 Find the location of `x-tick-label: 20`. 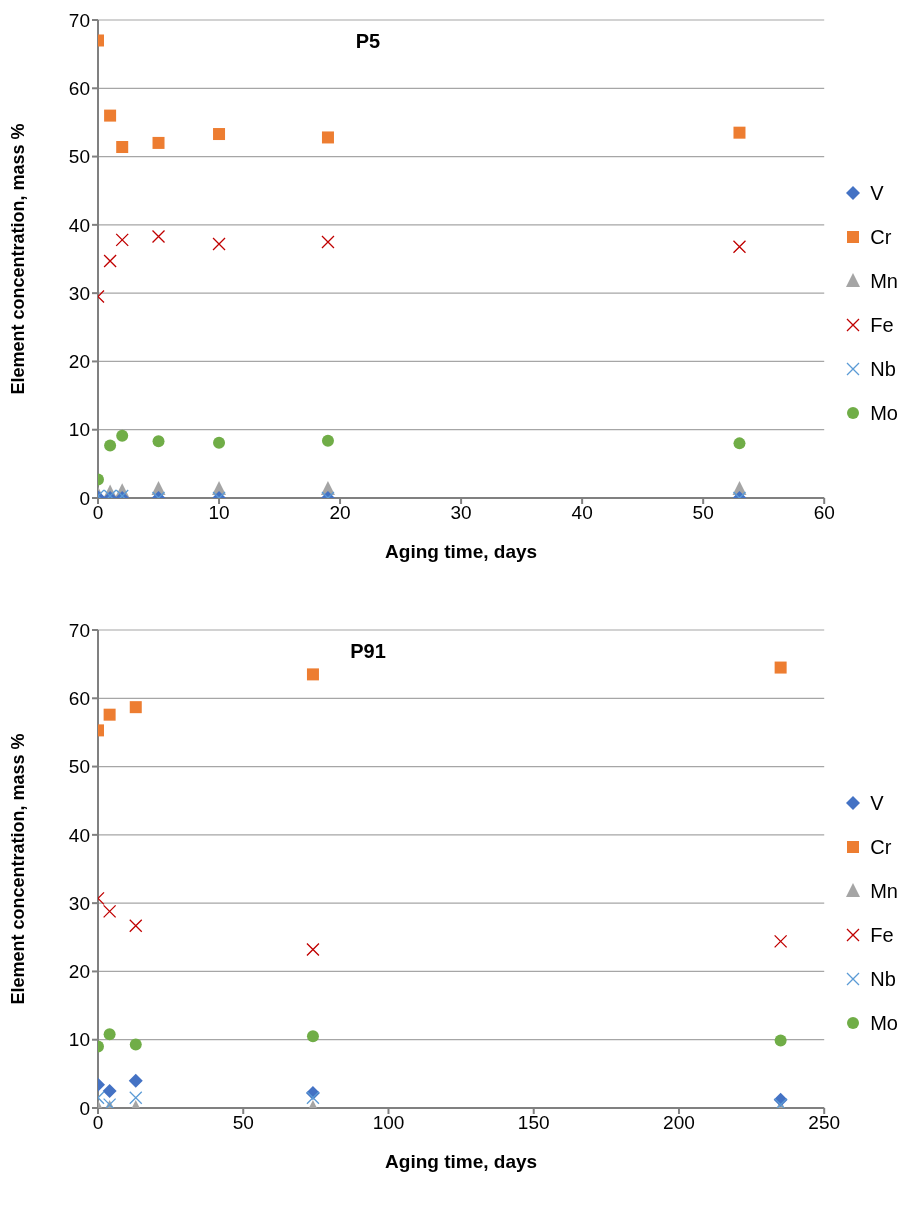

x-tick-label: 20 is located at coordinates (340, 513).